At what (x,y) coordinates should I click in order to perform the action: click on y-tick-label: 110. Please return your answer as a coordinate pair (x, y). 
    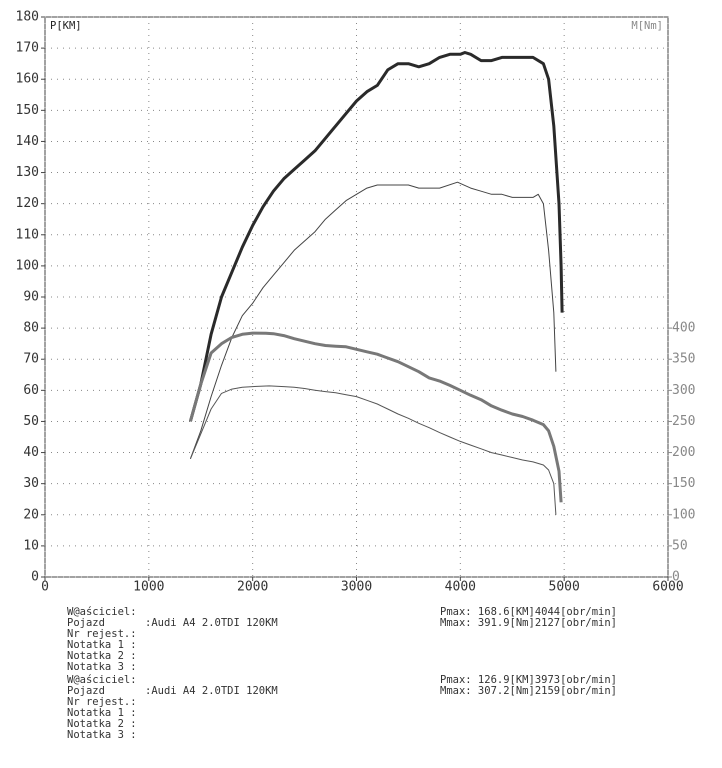
    Looking at the image, I should click on (27, 234).